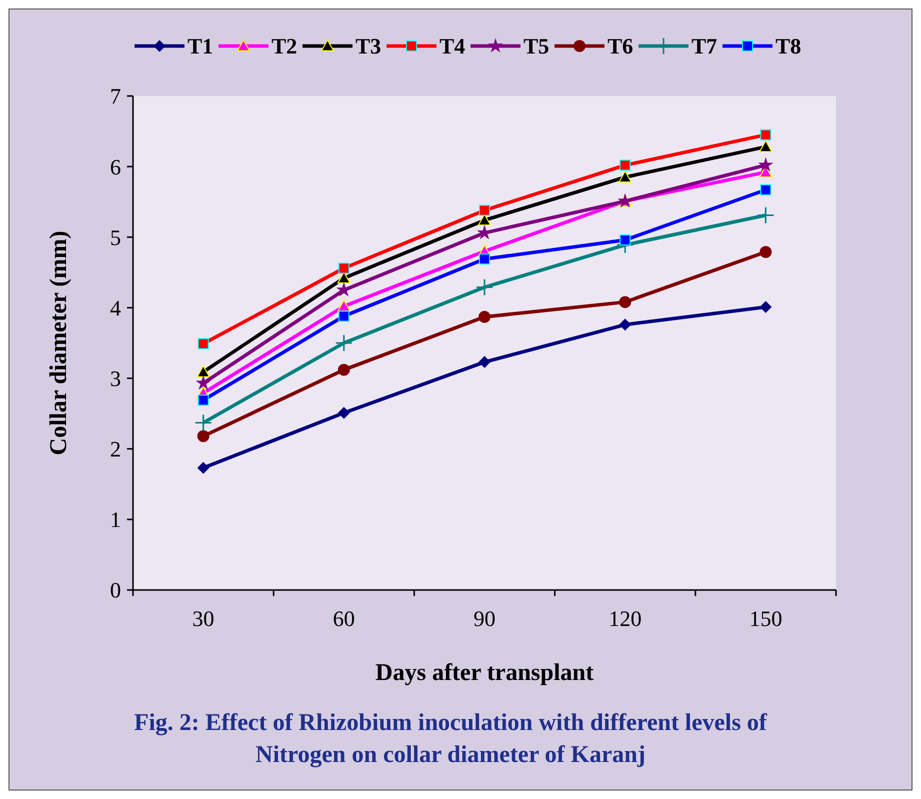 This screenshot has width=921, height=799. Describe the element at coordinates (115, 590) in the screenshot. I see `y-tick-label: 0` at that location.